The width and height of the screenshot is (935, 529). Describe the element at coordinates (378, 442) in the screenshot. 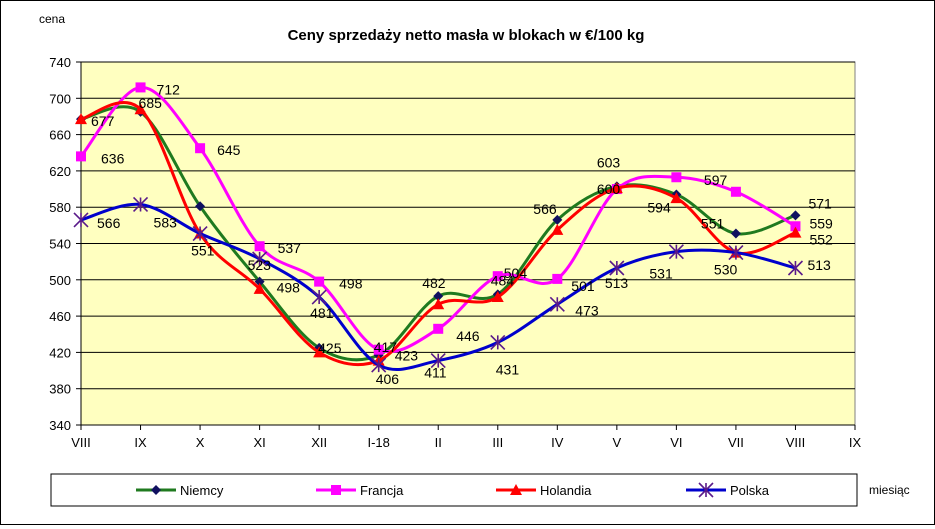

I see `x-tick-label: I-18` at that location.